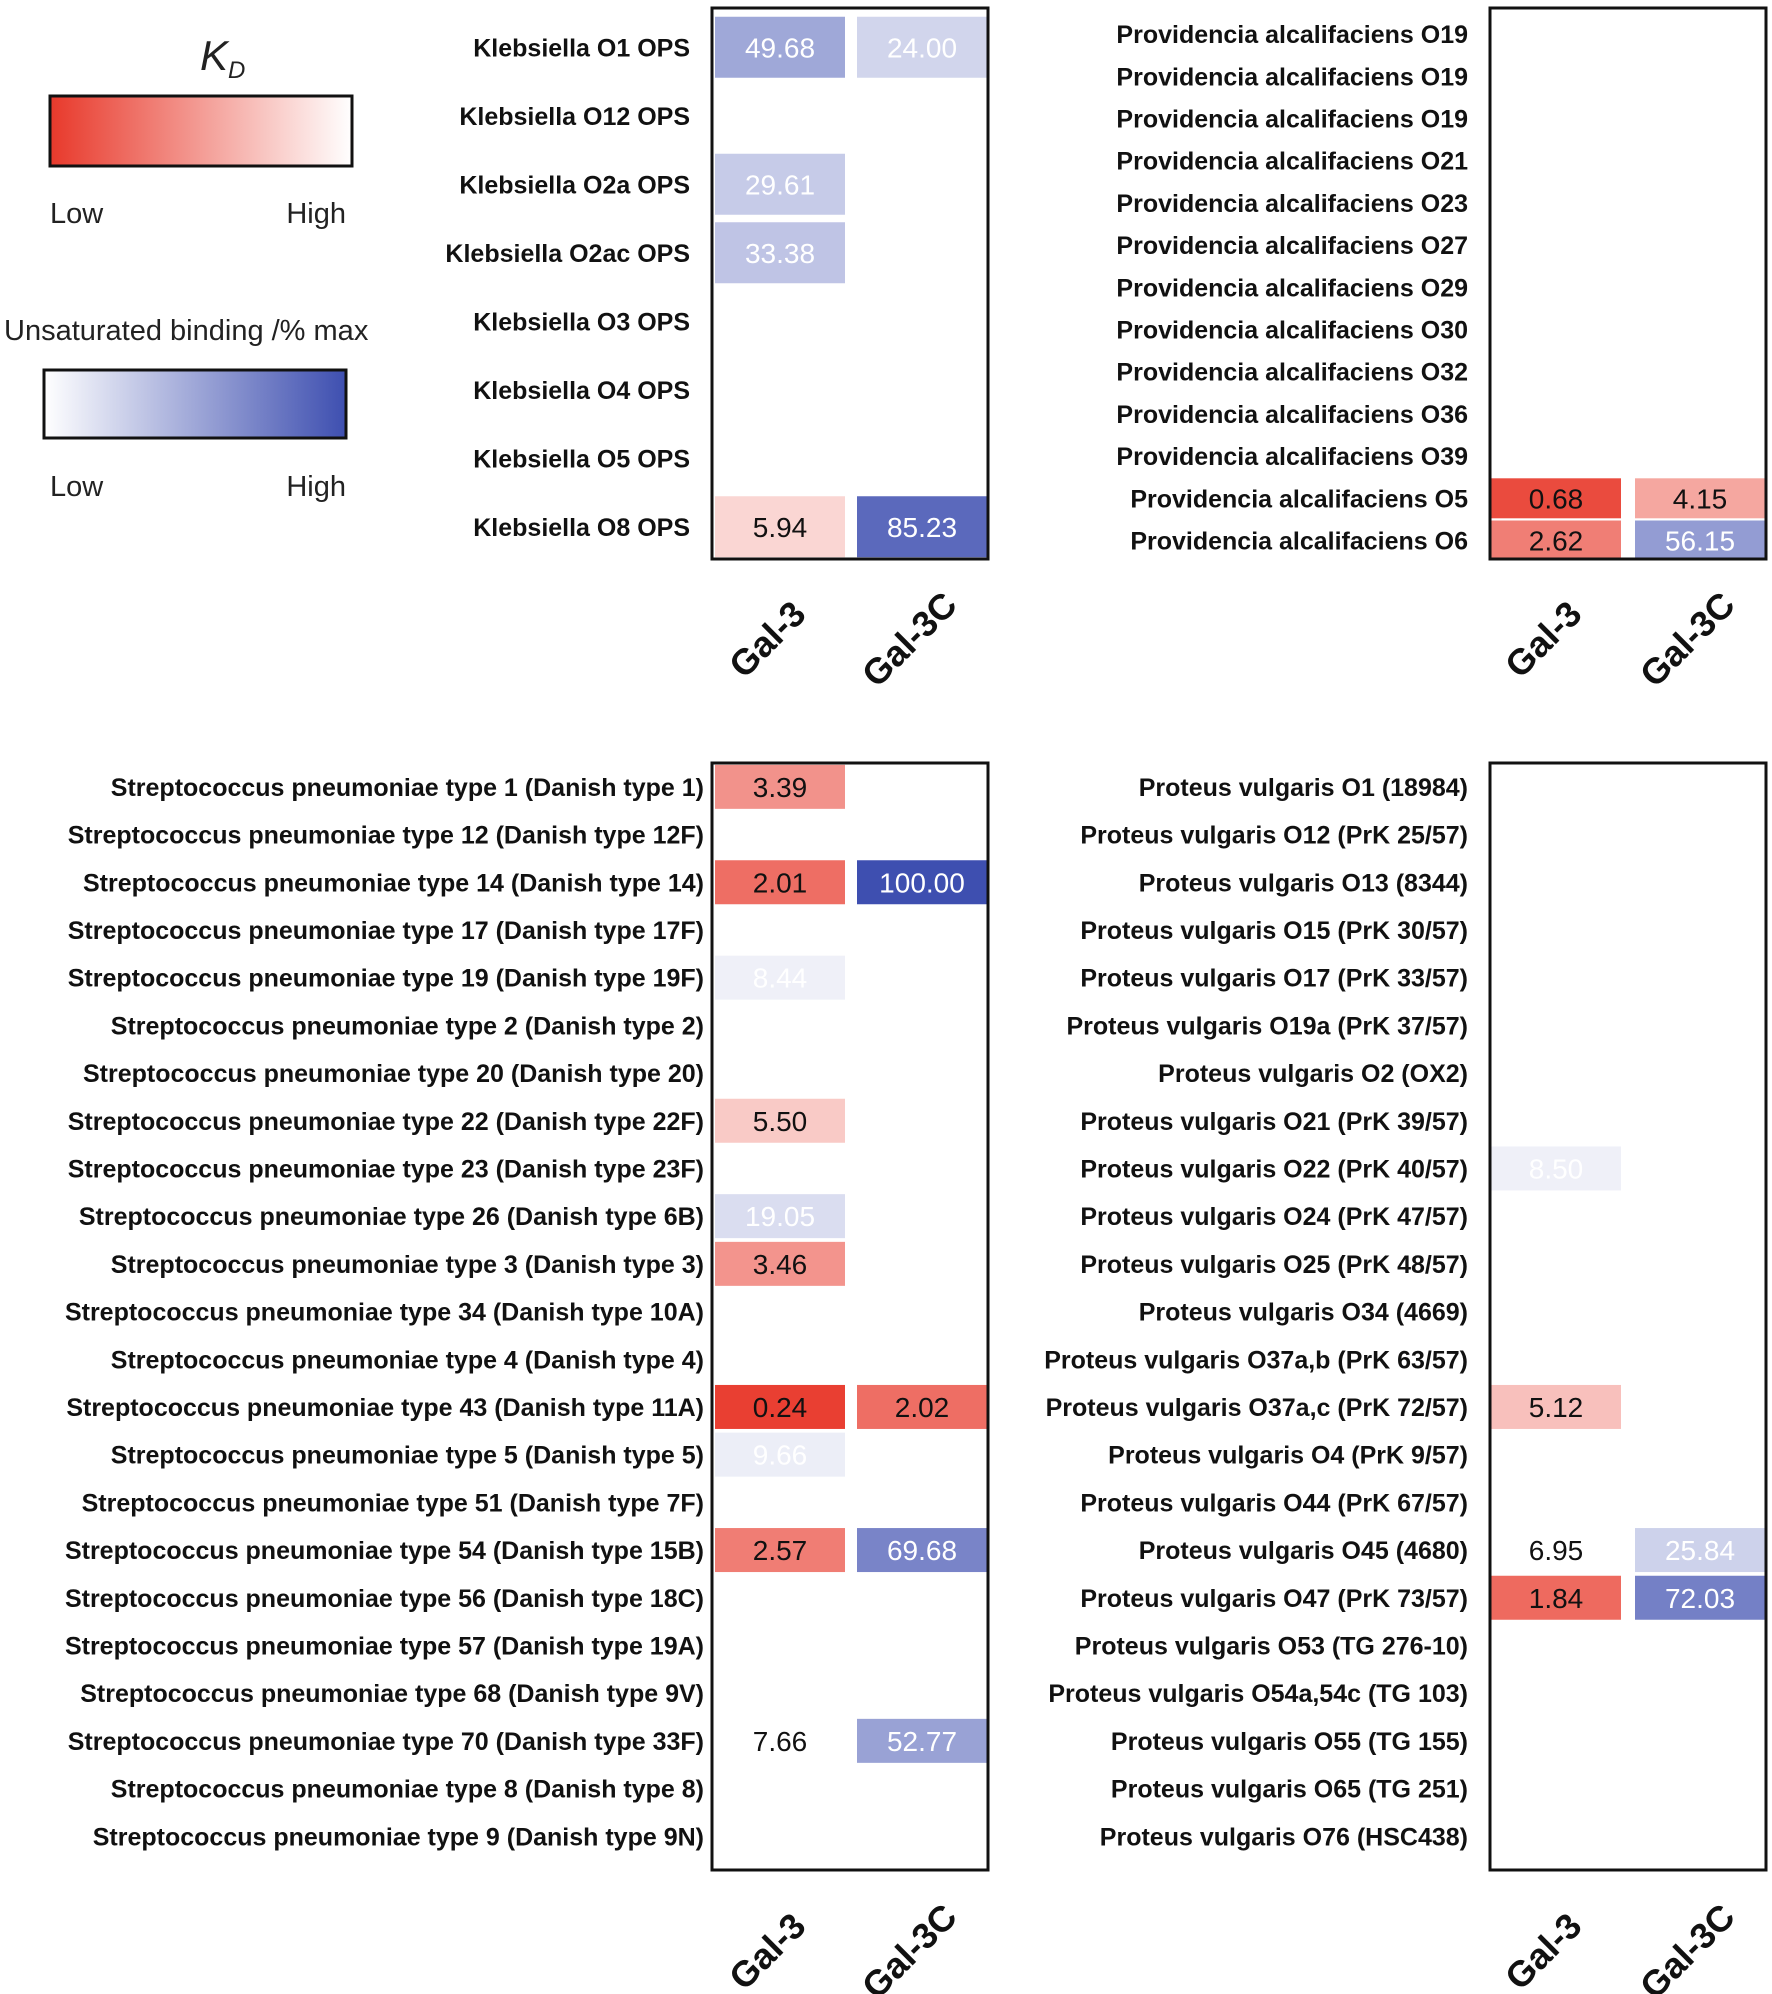 The height and width of the screenshot is (1994, 1772). What do you see at coordinates (1292, 415) in the screenshot?
I see `row-label: Providencia alcalifaciens O36` at bounding box center [1292, 415].